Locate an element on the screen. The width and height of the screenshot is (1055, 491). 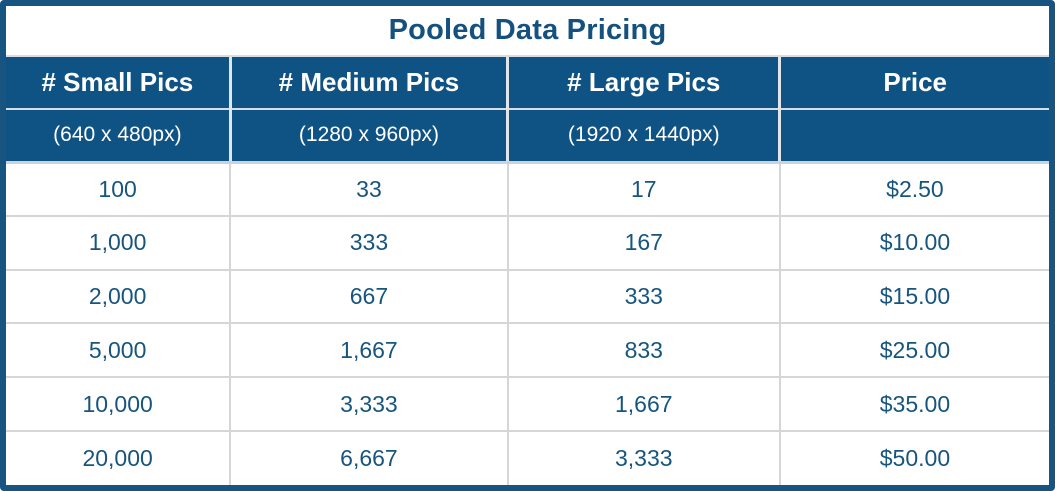
table-row: 100 33 17 $2.50 is located at coordinates (527, 189).